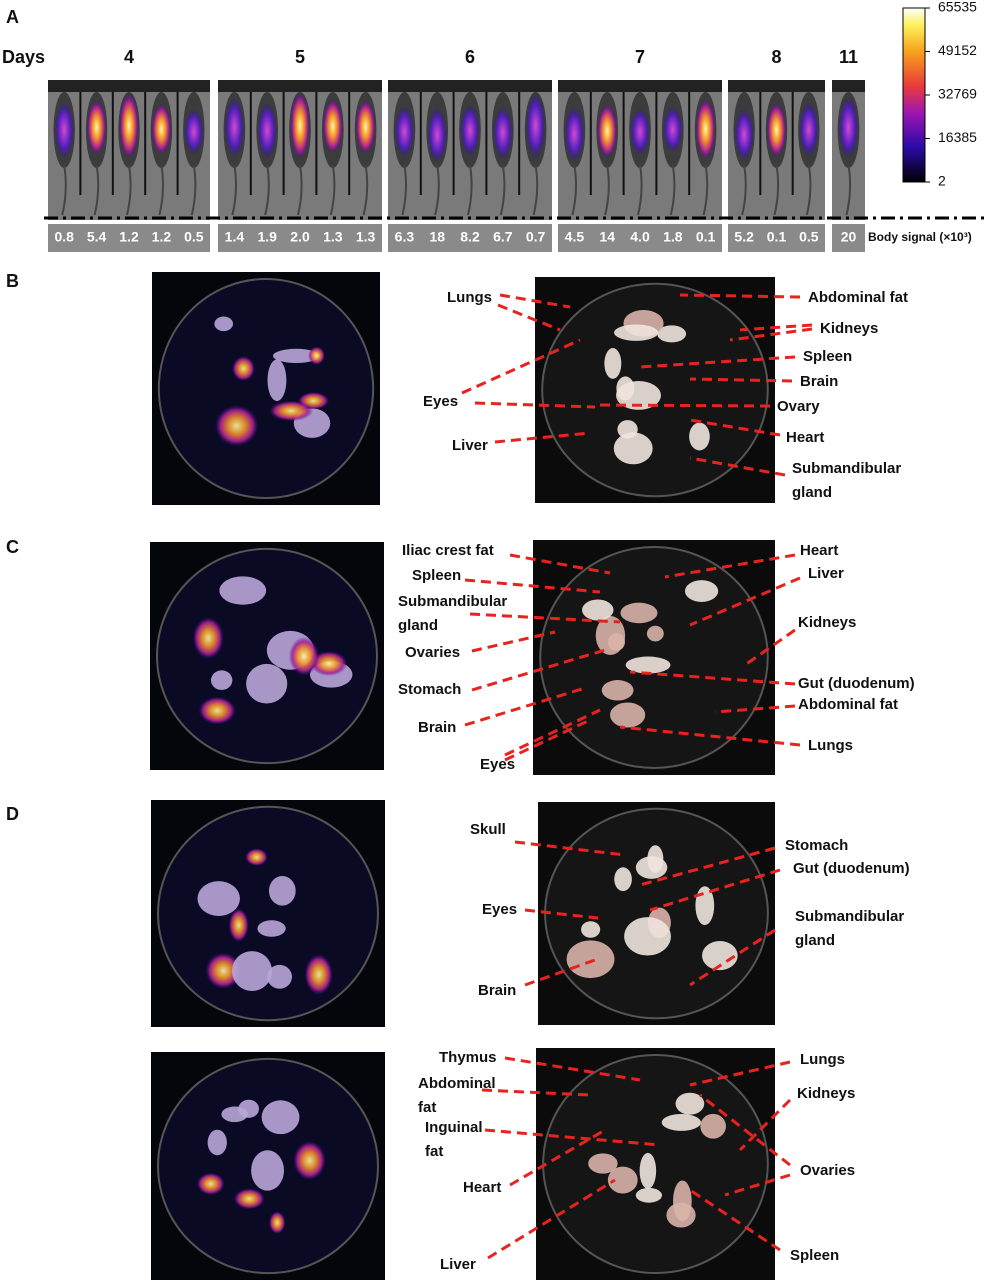  What do you see at coordinates (437, 237) in the screenshot?
I see `body-signal: 18` at bounding box center [437, 237].